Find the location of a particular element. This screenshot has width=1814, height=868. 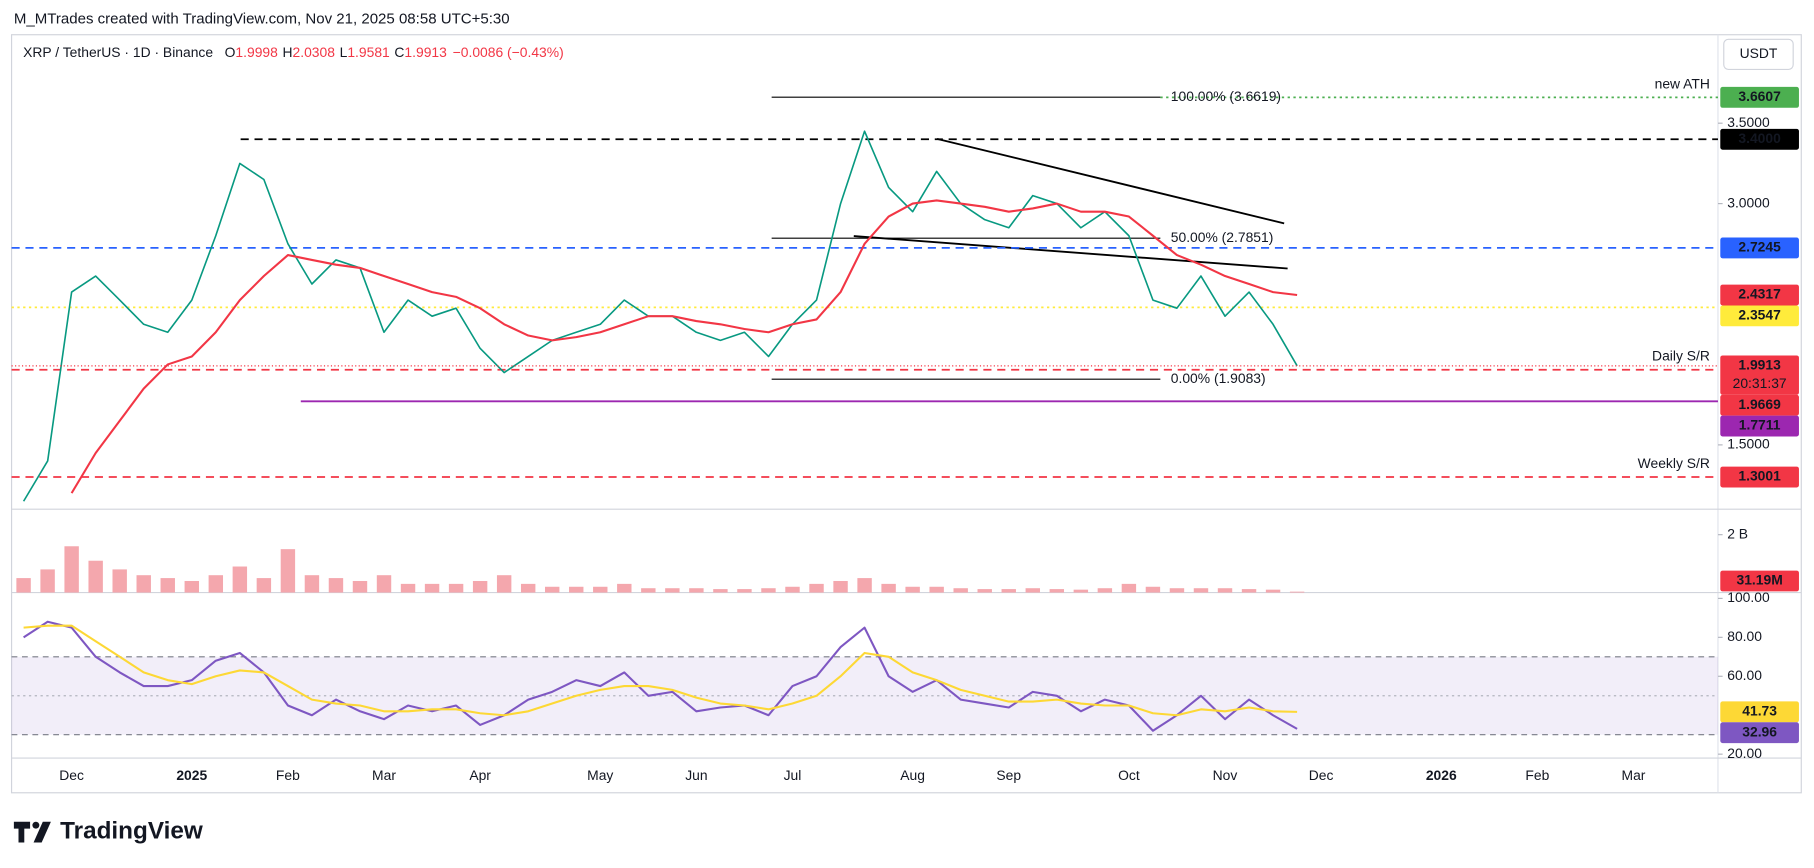

currency: USDT is located at coordinates (1759, 53).